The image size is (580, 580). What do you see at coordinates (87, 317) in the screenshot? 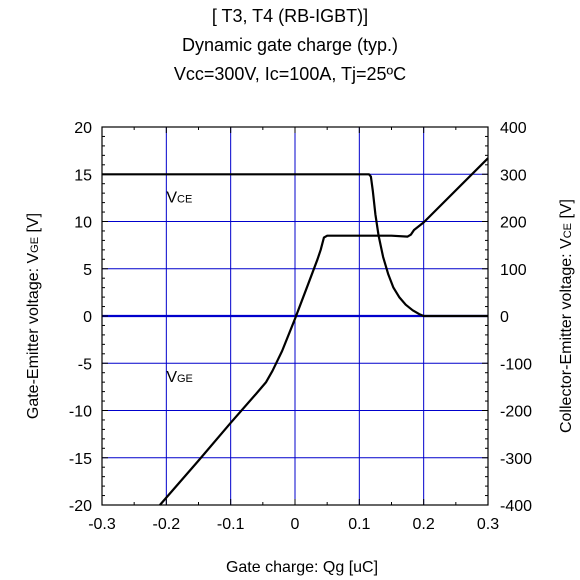
I see `y-left-tick-label: 0` at bounding box center [87, 317].